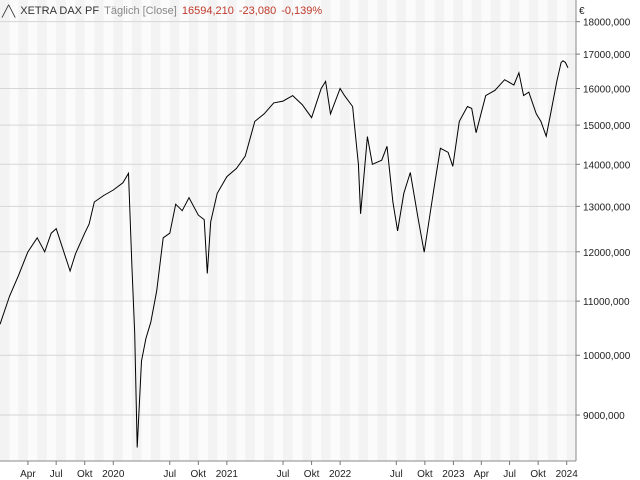 The height and width of the screenshot is (480, 640). Describe the element at coordinates (607, 90) in the screenshot. I see `y-tick-label: 16000,000` at that location.